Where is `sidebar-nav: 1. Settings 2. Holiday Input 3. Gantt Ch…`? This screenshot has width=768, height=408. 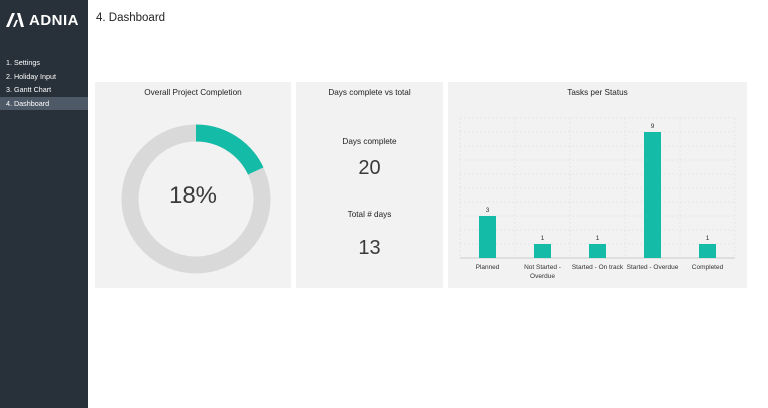
sidebar-nav: 1. Settings 2. Holiday Input 3. Gantt Ch… is located at coordinates (44, 83).